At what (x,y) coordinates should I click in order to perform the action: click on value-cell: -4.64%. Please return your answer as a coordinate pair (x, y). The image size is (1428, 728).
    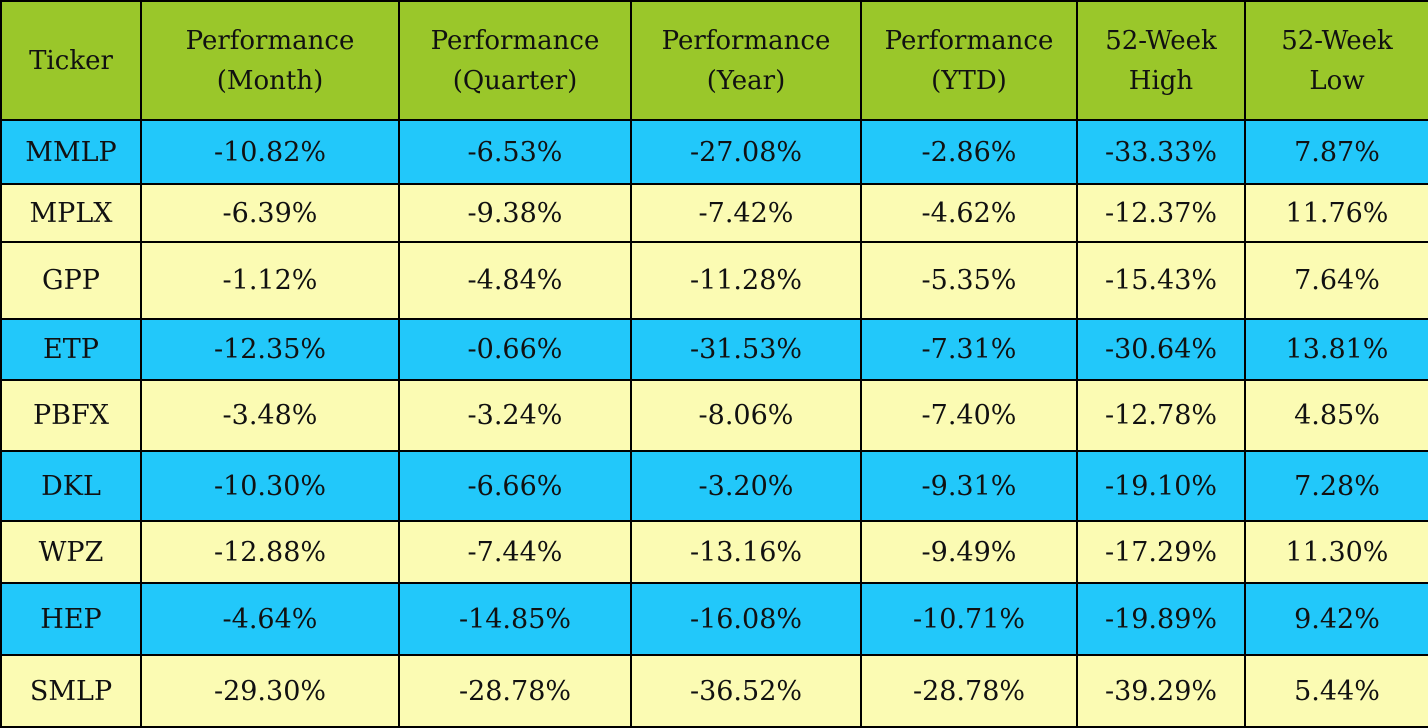
    Looking at the image, I should click on (270, 619).